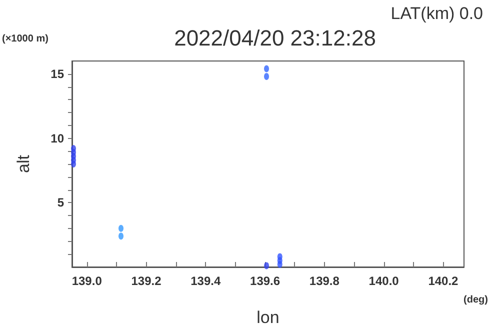  Describe the element at coordinates (275, 38) in the screenshot. I see `chart-title: 2022/04/20 23:12:28` at that location.